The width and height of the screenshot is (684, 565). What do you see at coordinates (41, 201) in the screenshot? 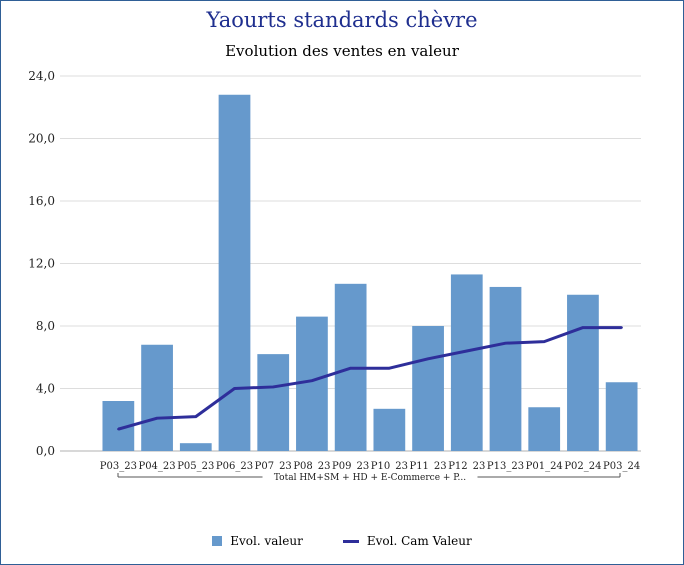
I see `y-tick-label: 16,0` at bounding box center [41, 201].